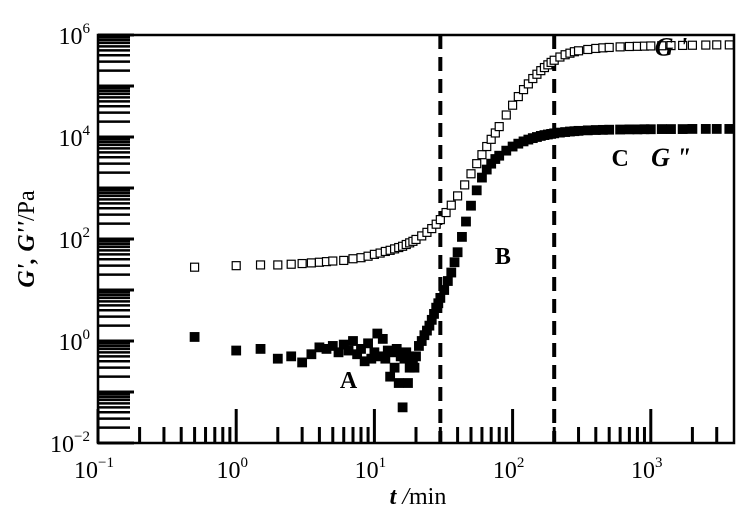 Image resolution: width=754 pixels, height=532 pixels. I want to click on x-tick-label: 10², so click(508, 469).